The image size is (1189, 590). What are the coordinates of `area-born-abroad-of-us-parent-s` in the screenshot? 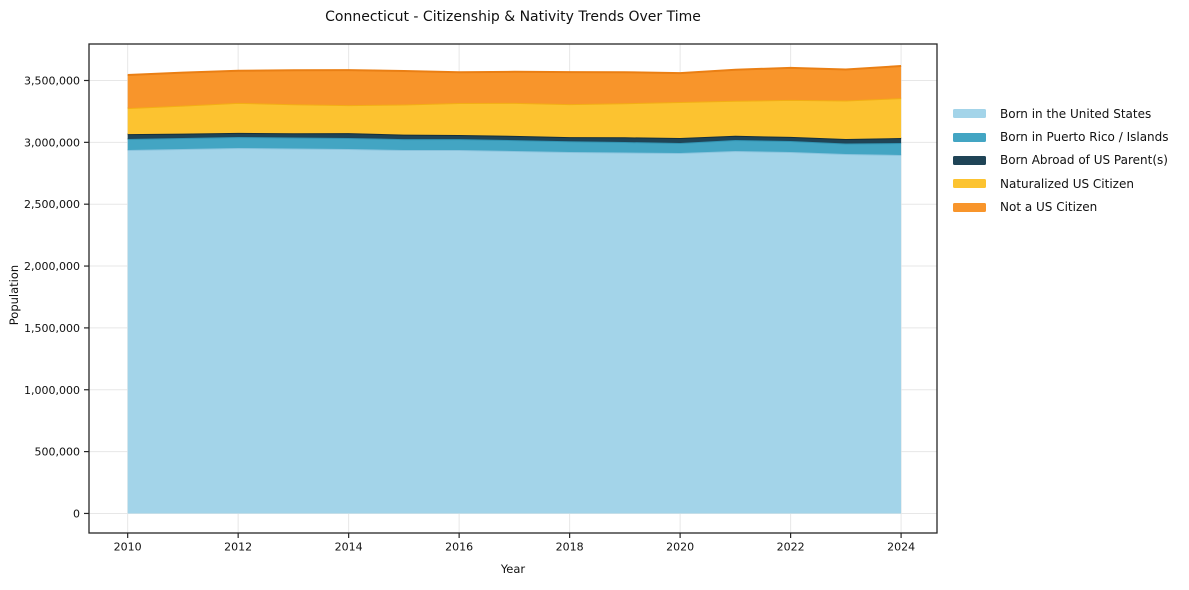 It's located at (514, 138).